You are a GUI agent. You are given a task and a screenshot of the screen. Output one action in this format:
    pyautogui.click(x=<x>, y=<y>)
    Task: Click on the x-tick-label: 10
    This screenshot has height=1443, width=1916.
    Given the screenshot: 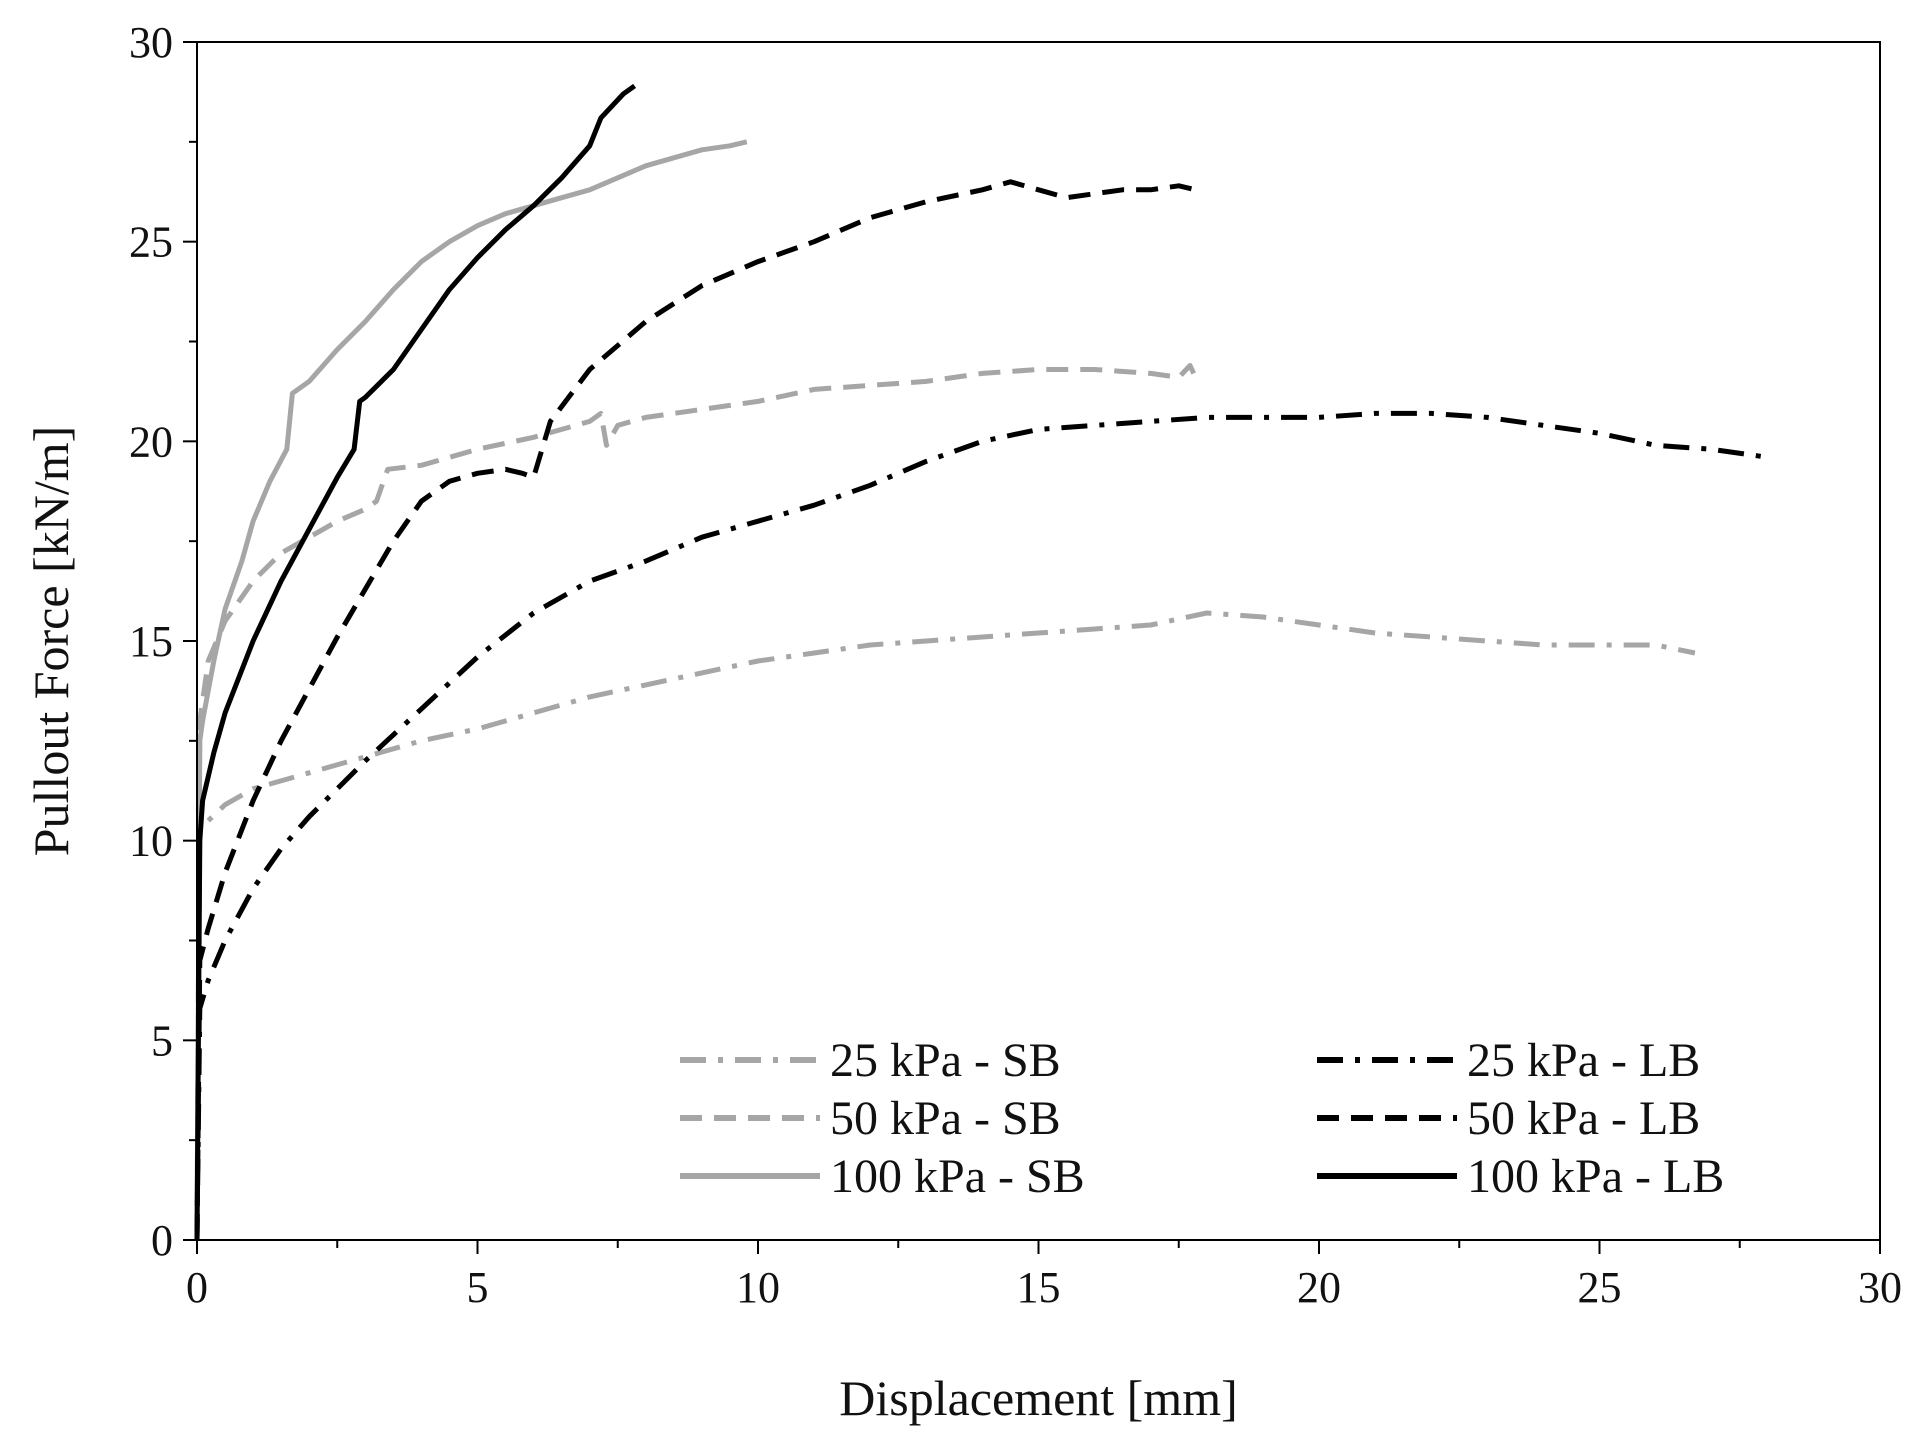 What is the action you would take?
    pyautogui.click(x=758, y=1287)
    